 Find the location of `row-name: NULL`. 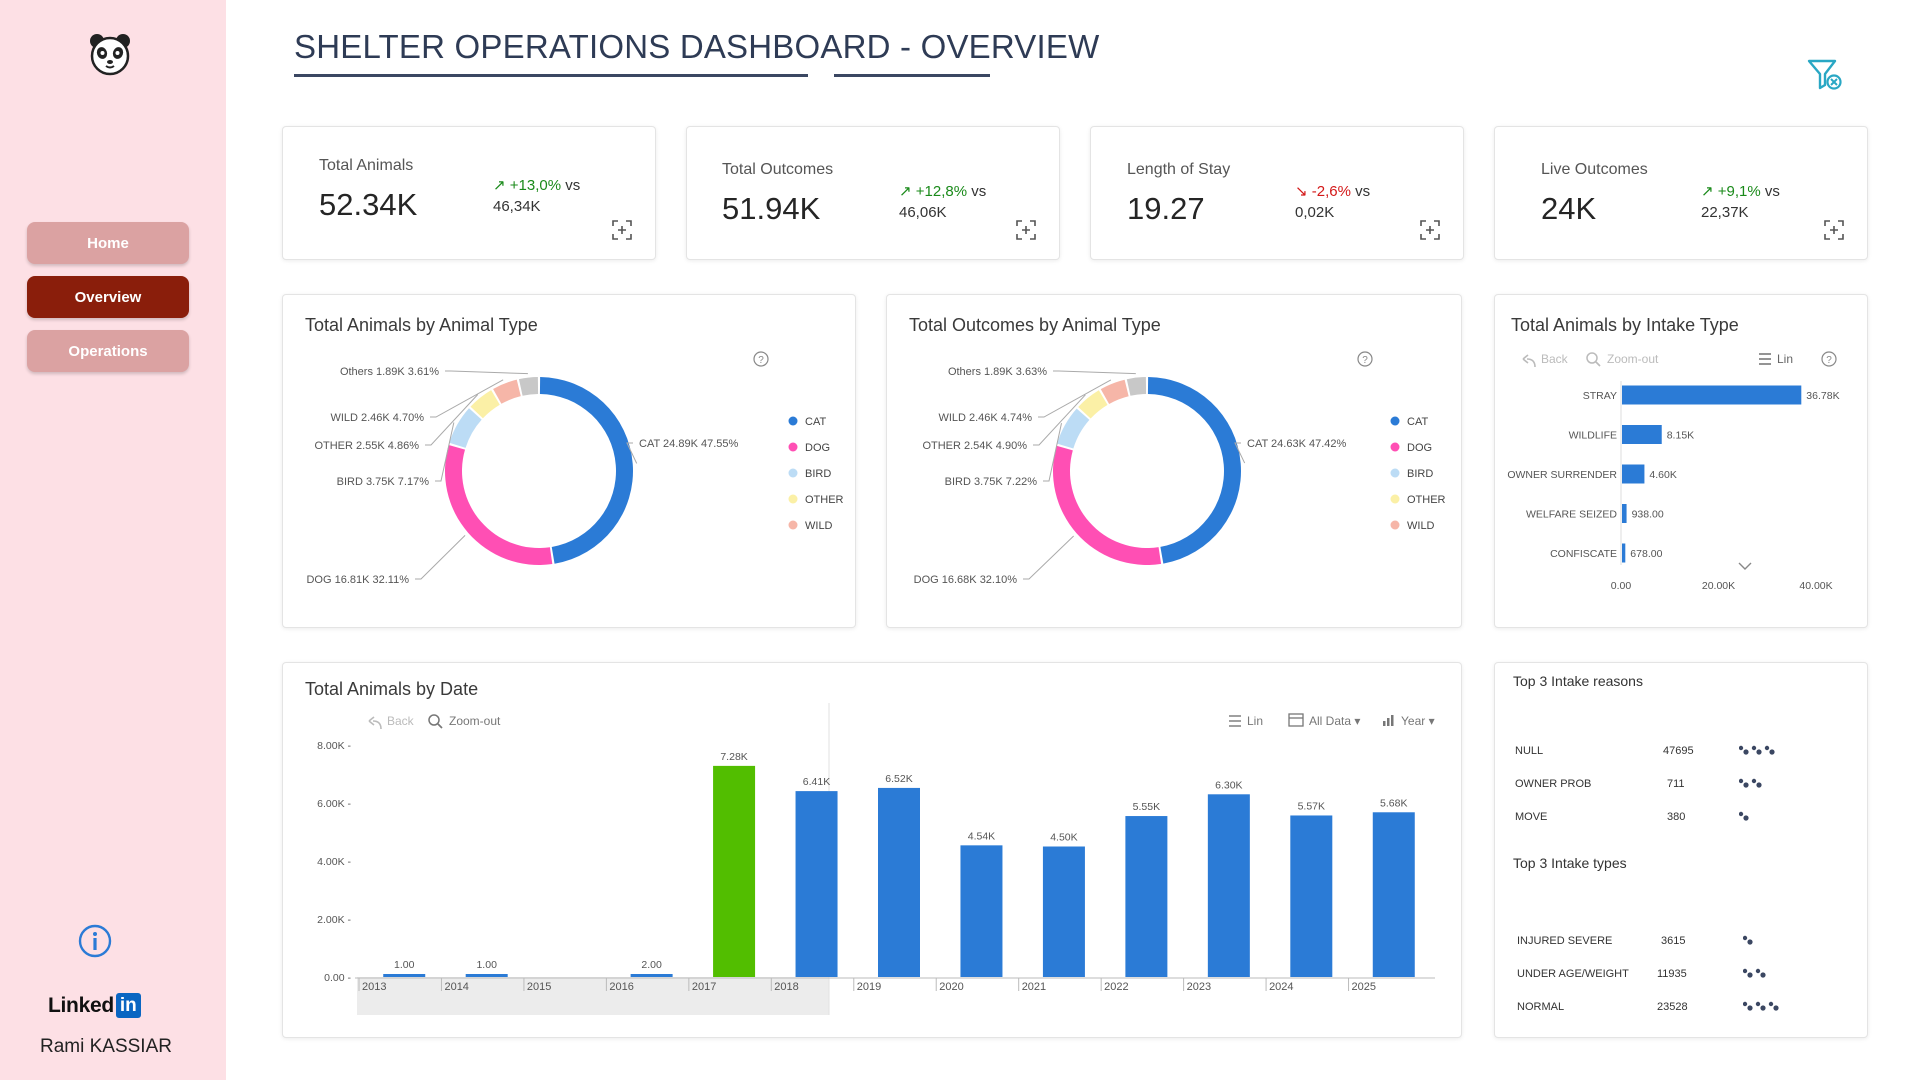

row-name: NULL is located at coordinates (1529, 751).